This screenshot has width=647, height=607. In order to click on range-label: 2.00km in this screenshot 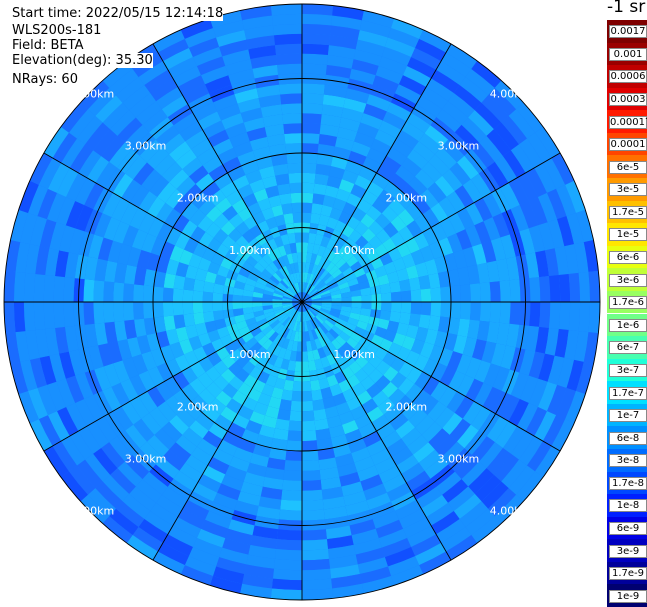, I will do `click(407, 198)`.